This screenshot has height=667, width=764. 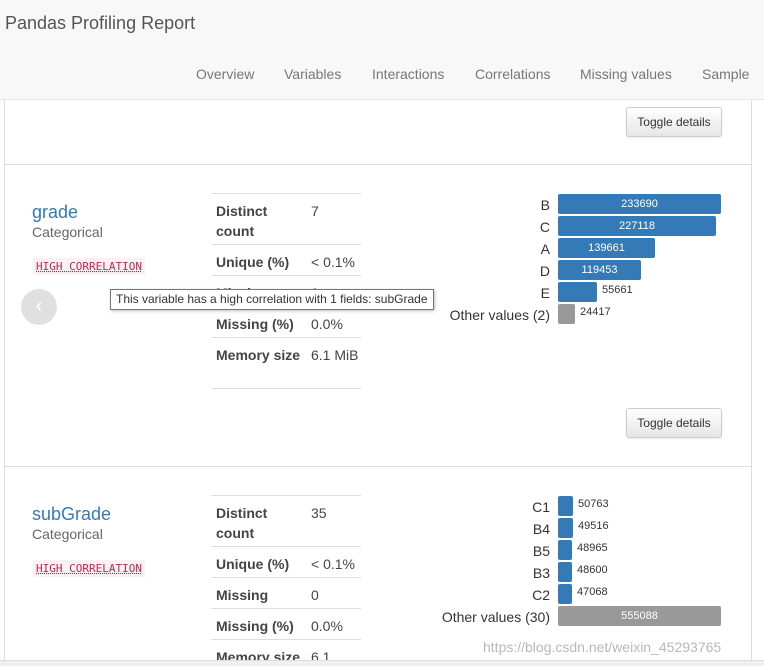 I want to click on frequency-value: 55661, so click(x=617, y=290).